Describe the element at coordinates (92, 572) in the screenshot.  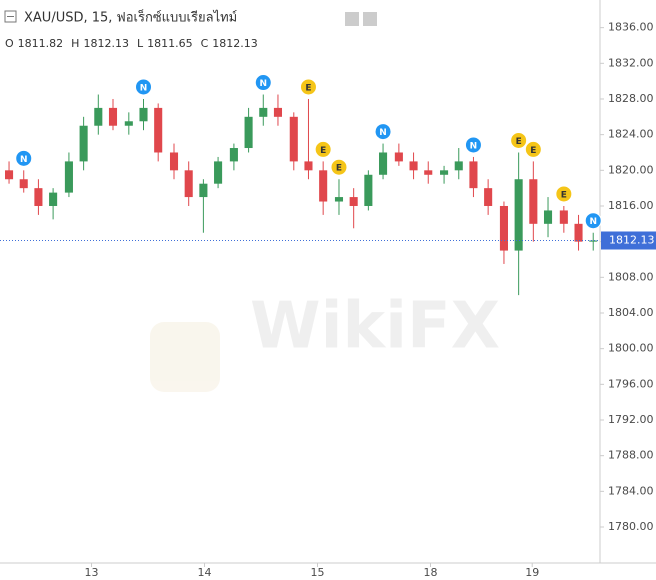
I see `x-tick-label: 13` at that location.